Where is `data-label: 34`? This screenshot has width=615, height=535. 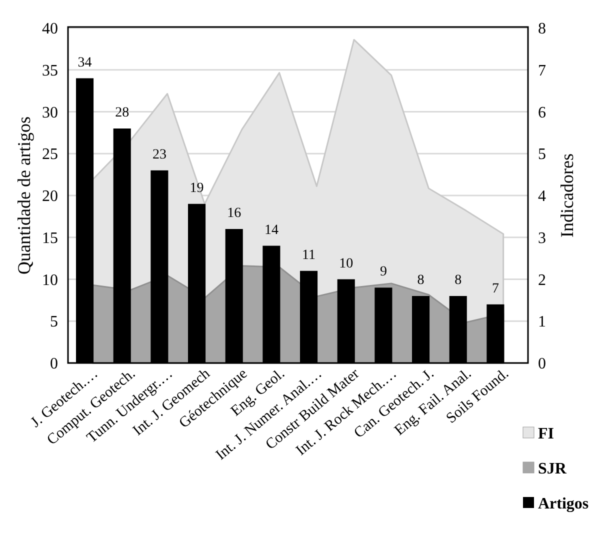
data-label: 34 is located at coordinates (85, 62).